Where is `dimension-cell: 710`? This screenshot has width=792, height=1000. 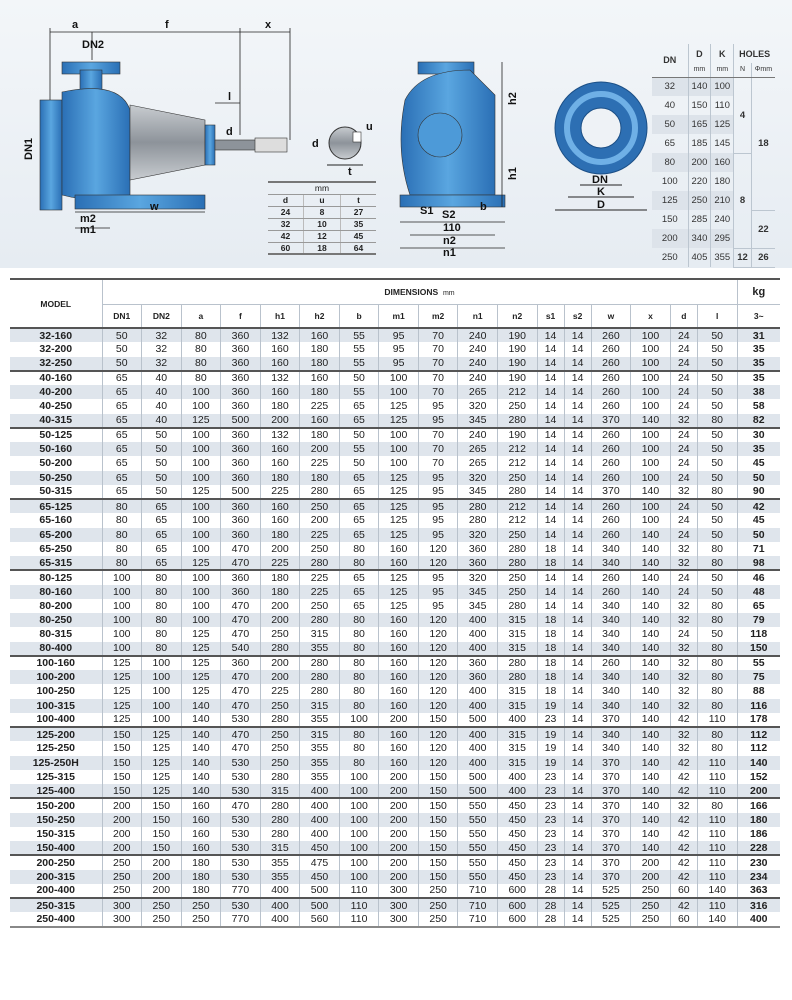 dimension-cell: 710 is located at coordinates (477, 919).